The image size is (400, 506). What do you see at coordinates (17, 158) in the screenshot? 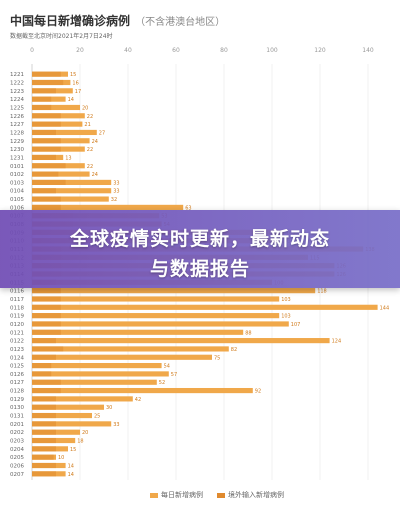
I see `y-tick-label: 1231` at bounding box center [17, 158].